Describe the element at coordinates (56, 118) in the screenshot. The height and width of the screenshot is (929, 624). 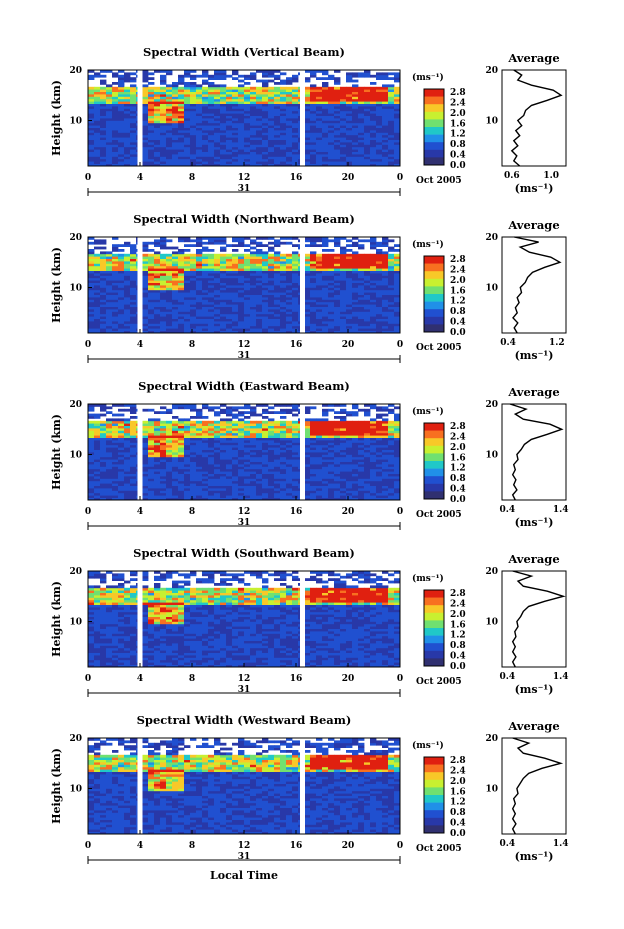
I see `y-axis-label: Height (km)` at that location.